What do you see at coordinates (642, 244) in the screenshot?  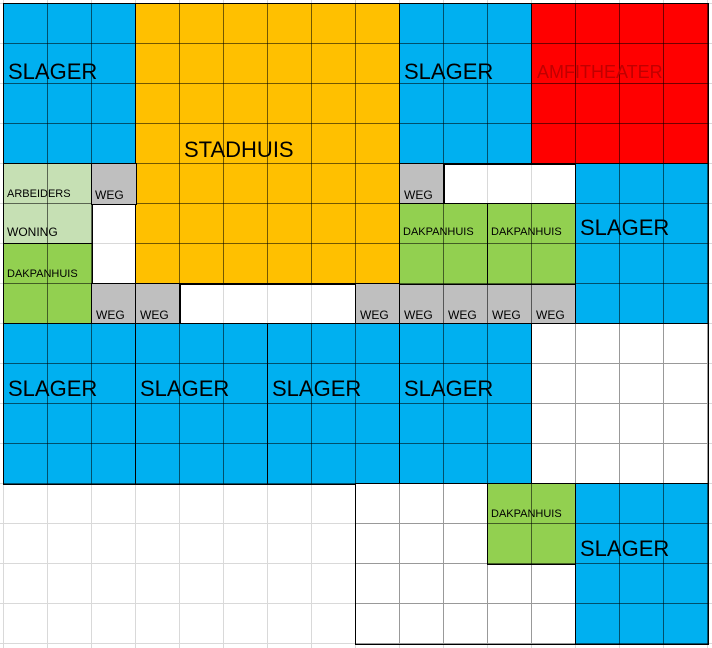 I see `slager-block-3: SLAGER` at bounding box center [642, 244].